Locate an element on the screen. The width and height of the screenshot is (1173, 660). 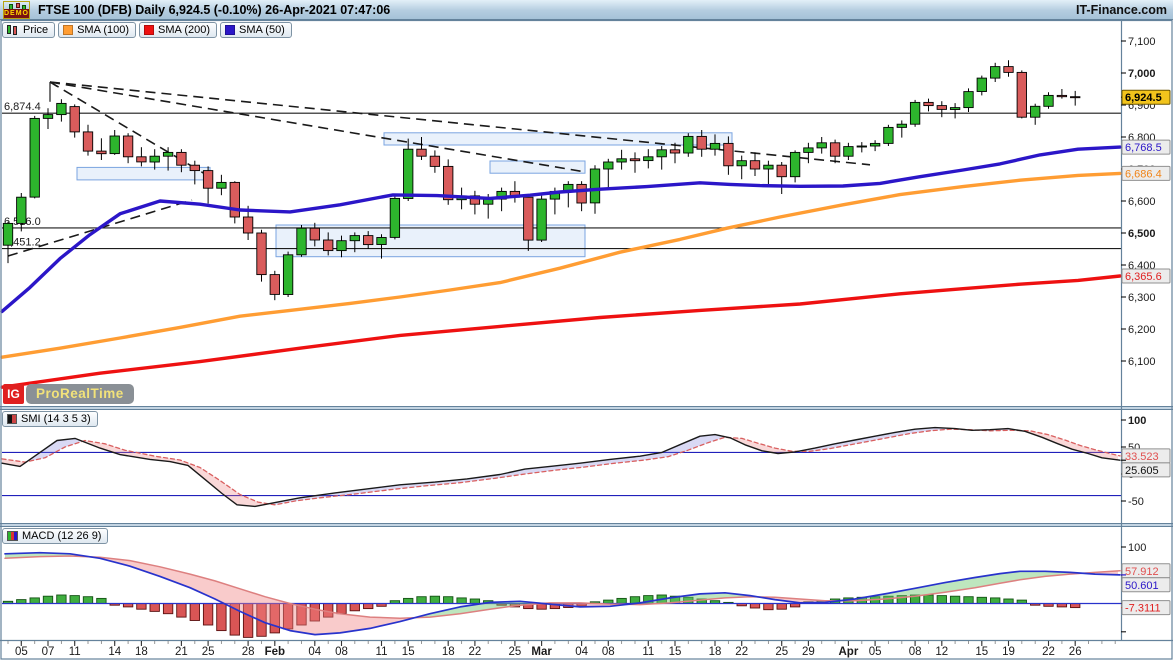
smi-fill-region is located at coordinates (765, 445).